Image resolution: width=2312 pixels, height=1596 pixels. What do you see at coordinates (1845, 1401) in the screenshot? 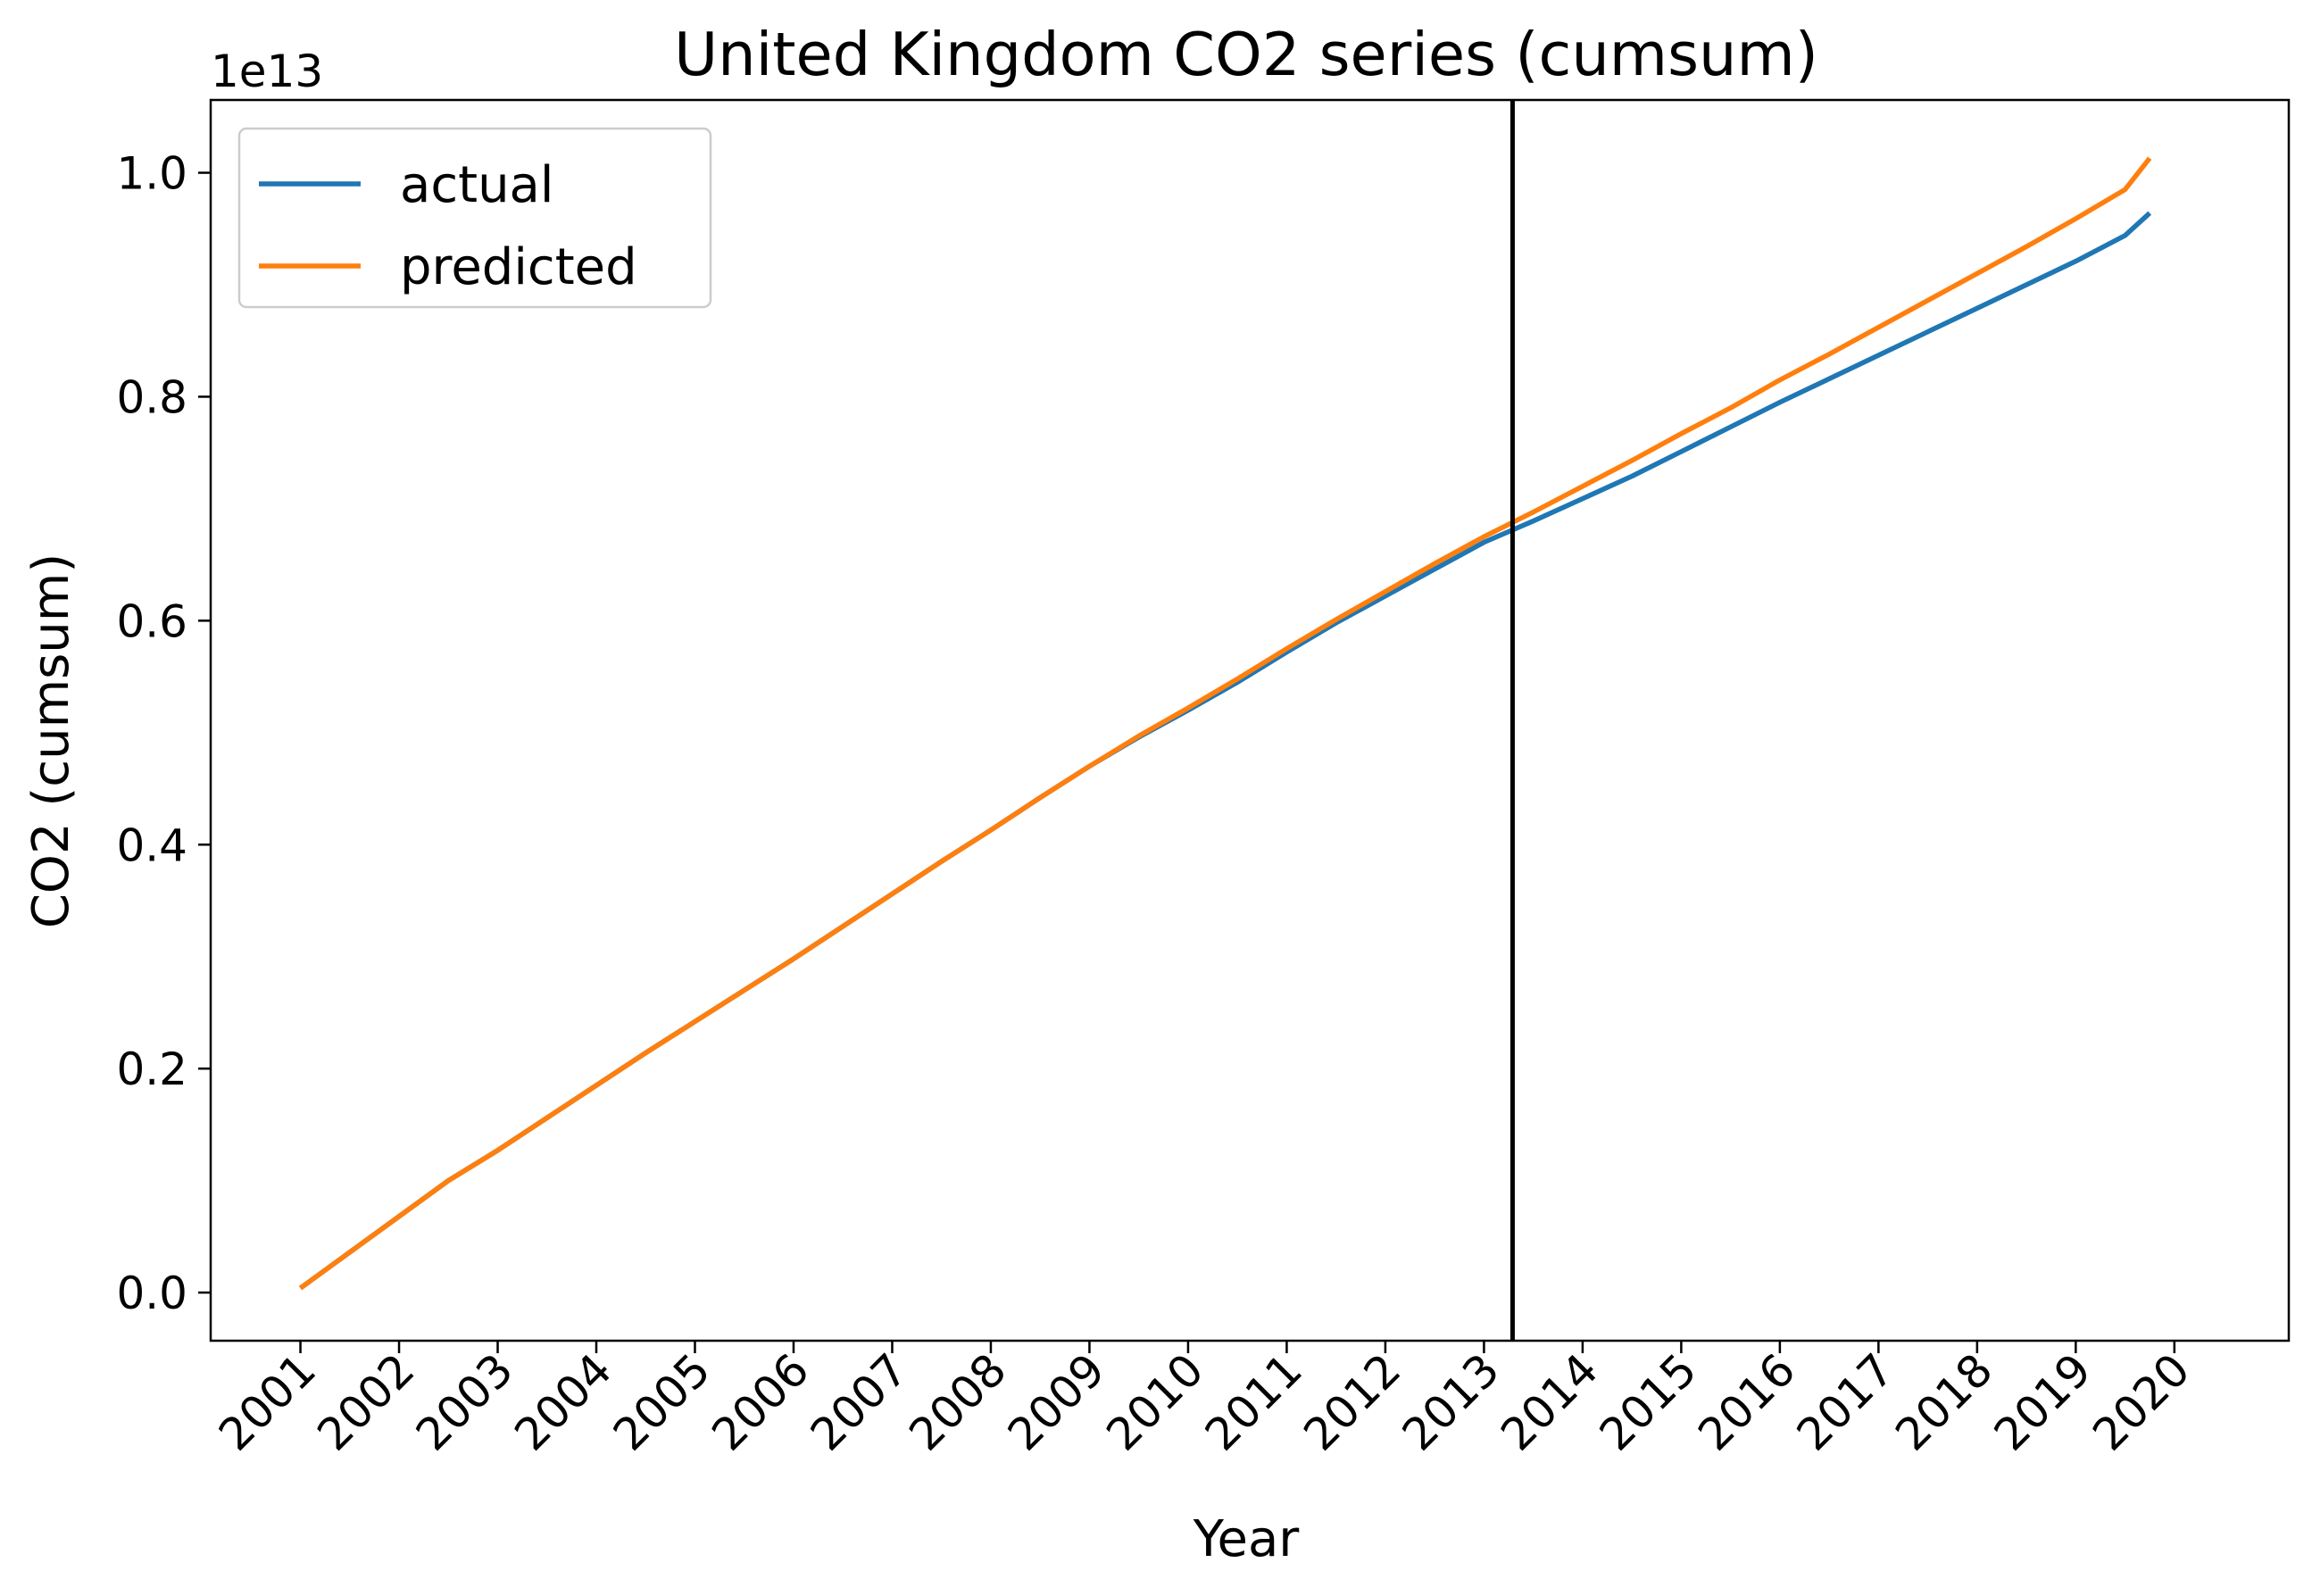
I see `x-tick-label: 2017` at bounding box center [1845, 1401].